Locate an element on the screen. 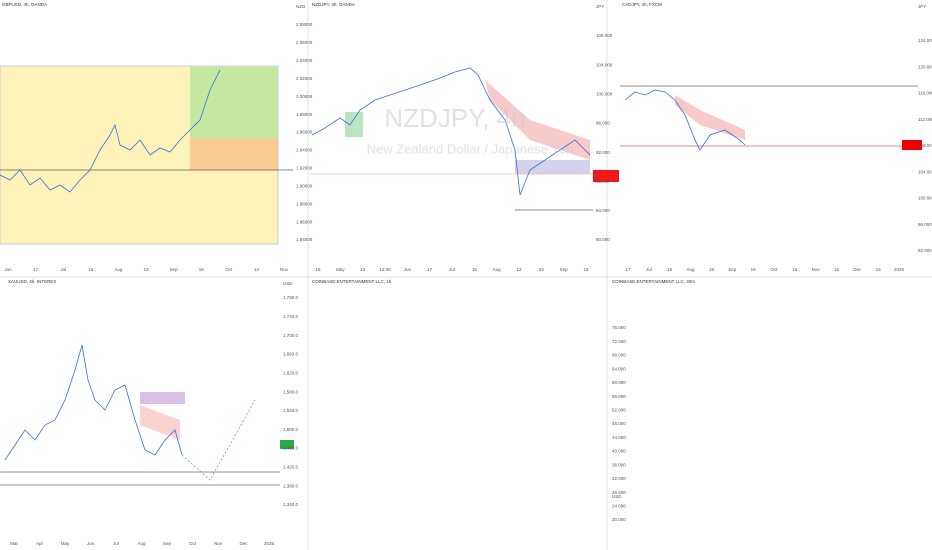 The image size is (932, 550). y-axis-label: 32.000 is located at coordinates (619, 478).